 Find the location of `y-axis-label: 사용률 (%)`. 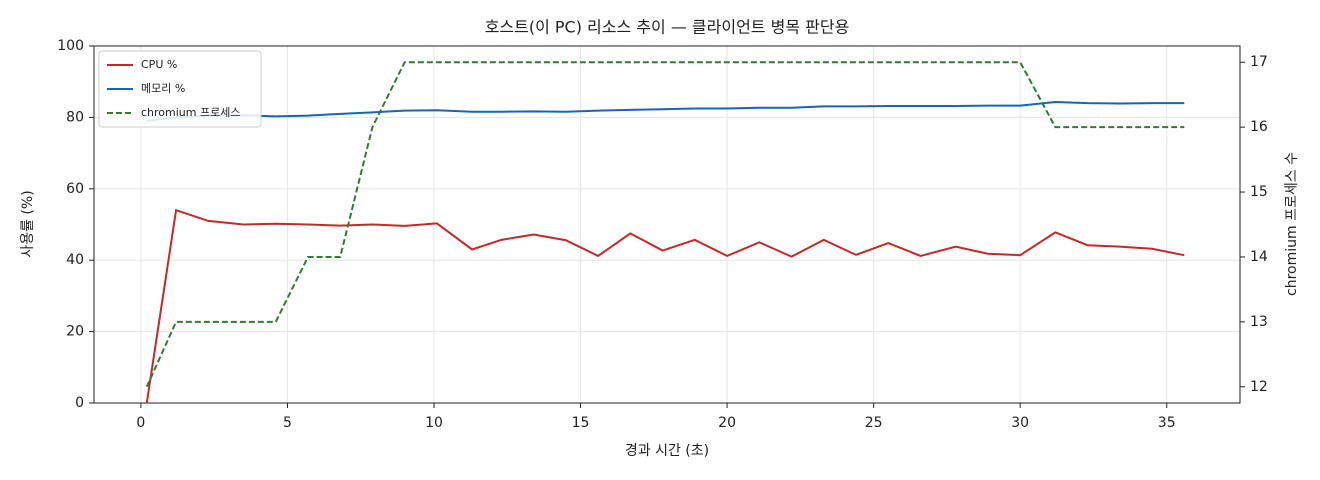

y-axis-label: 사용률 (%) is located at coordinates (28, 223).